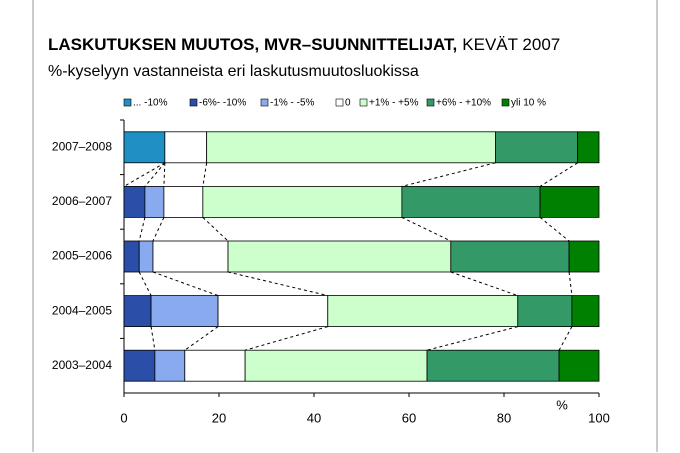  Describe the element at coordinates (314, 417) in the screenshot. I see `x-tick-label: 40` at that location.